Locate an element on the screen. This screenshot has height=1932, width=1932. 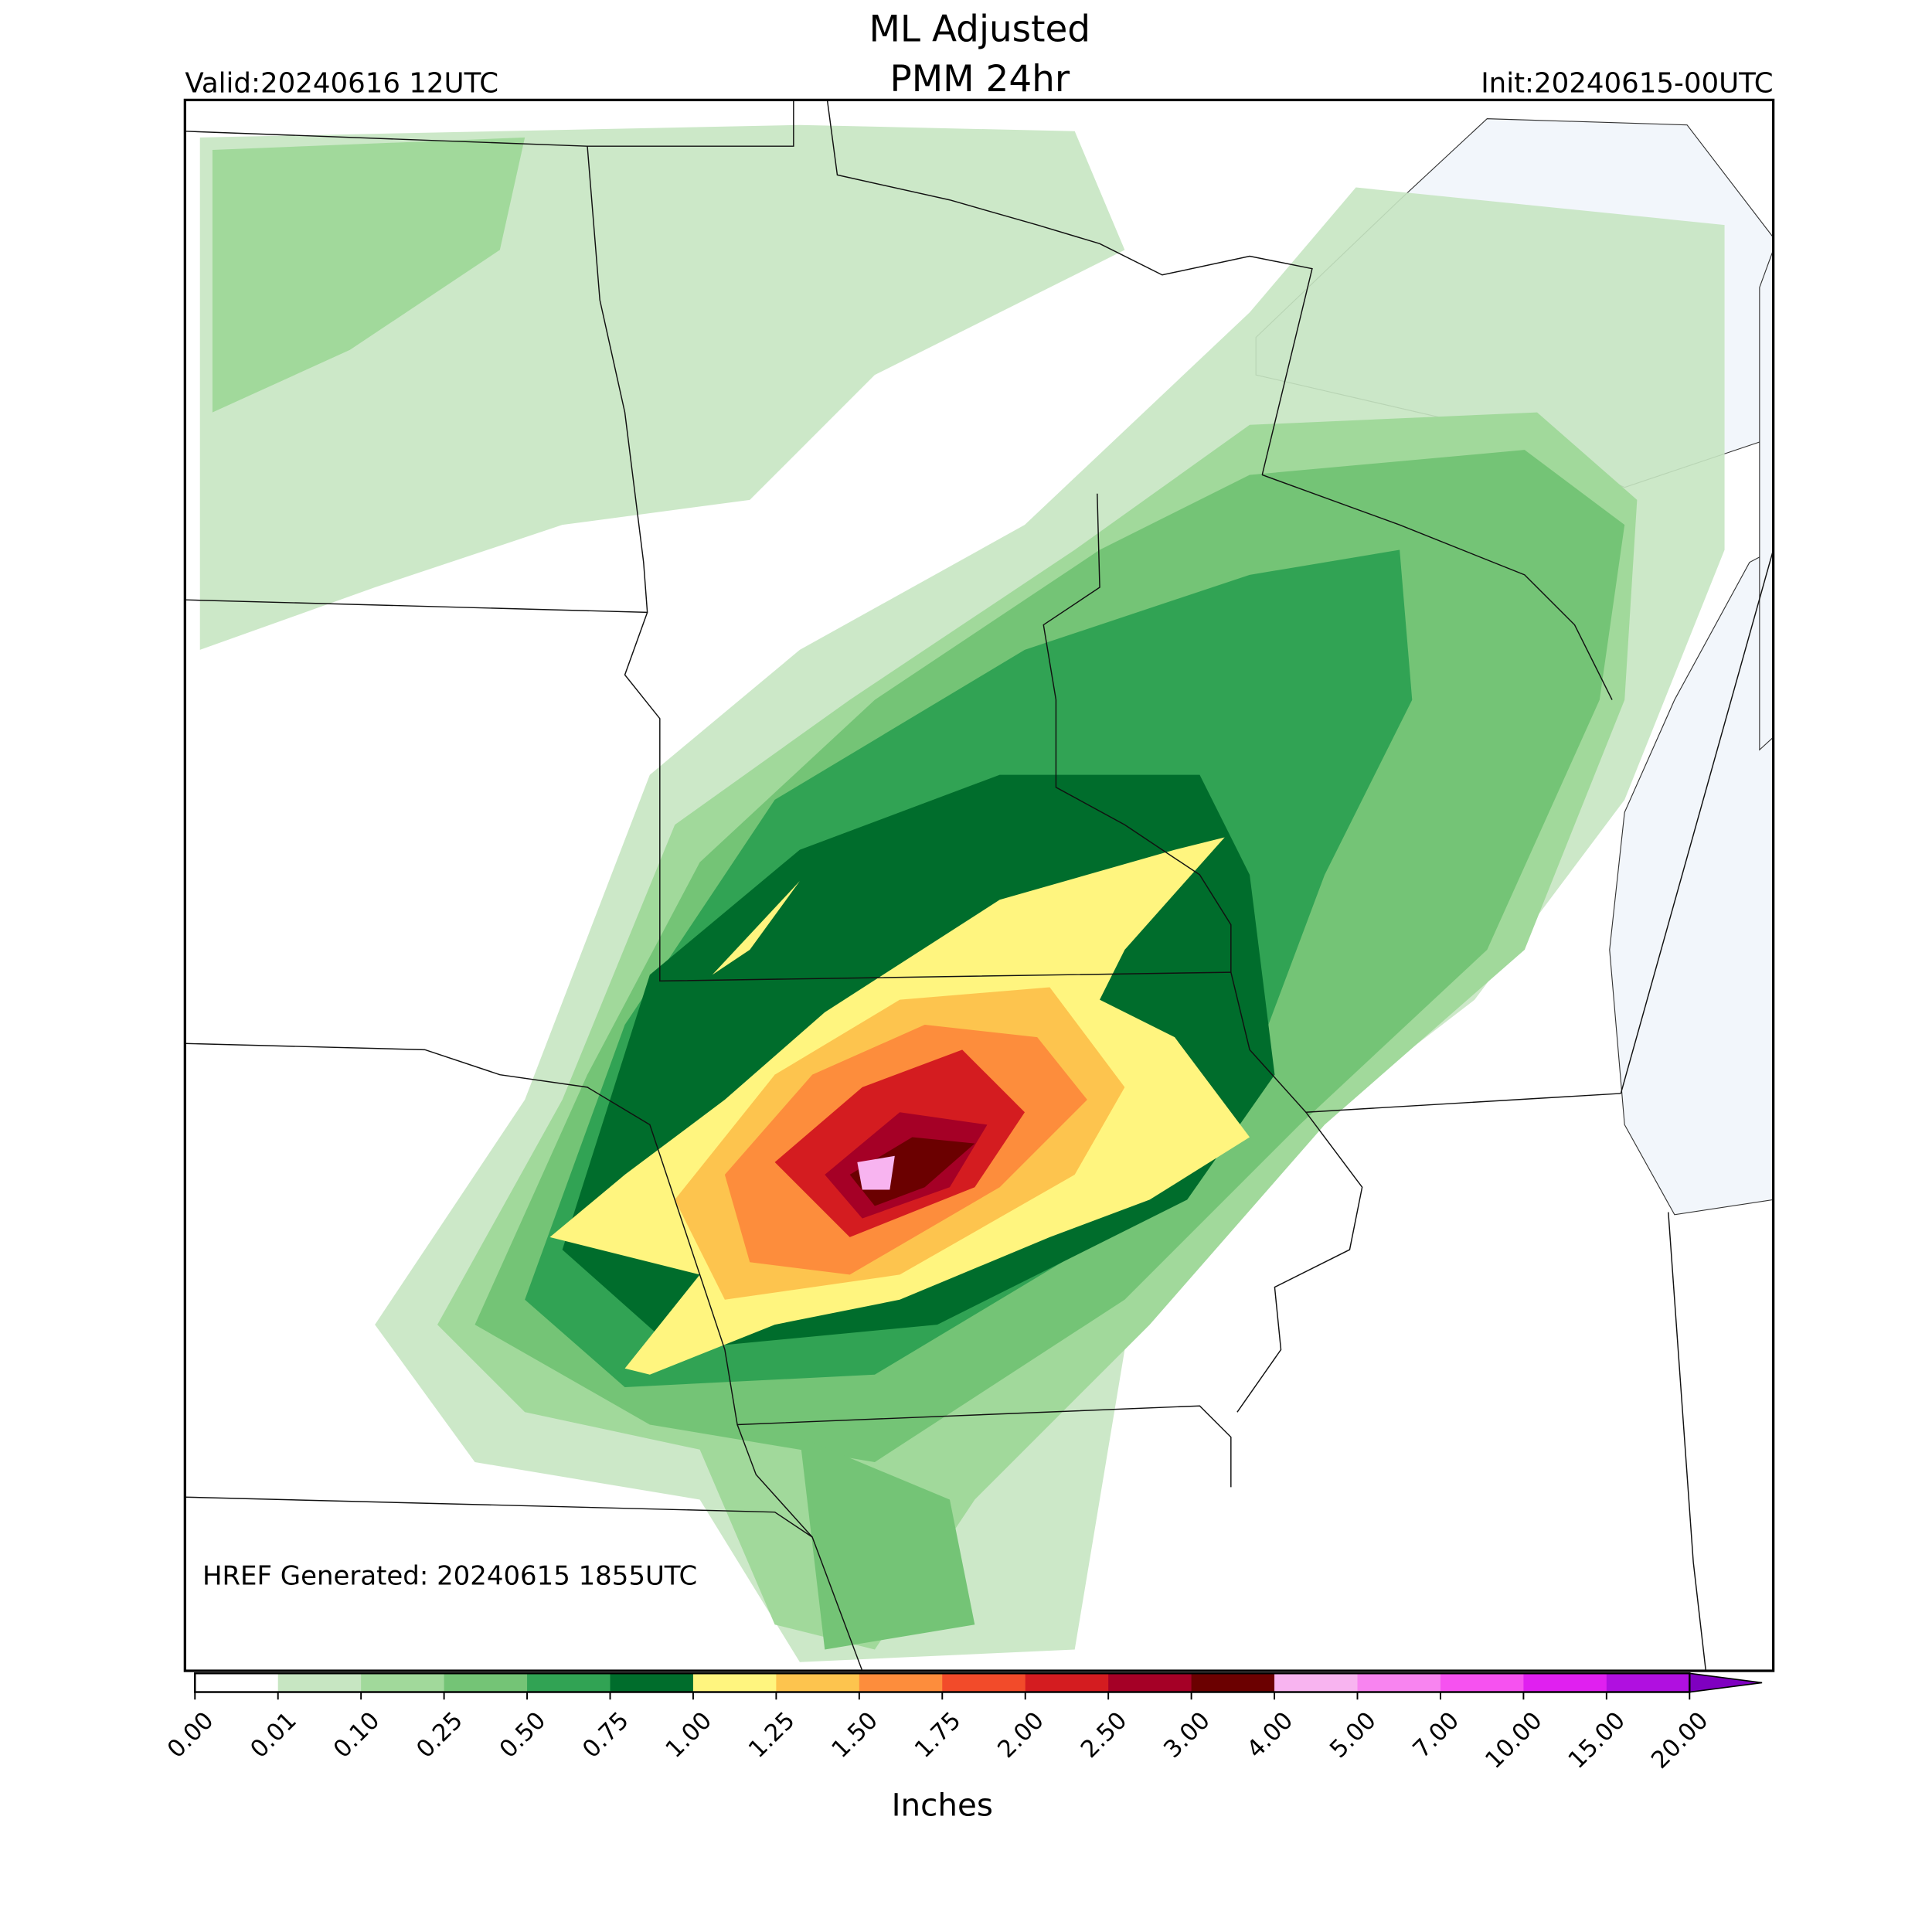
colorbar-tick-label: 1.25 is located at coordinates (772, 1735).